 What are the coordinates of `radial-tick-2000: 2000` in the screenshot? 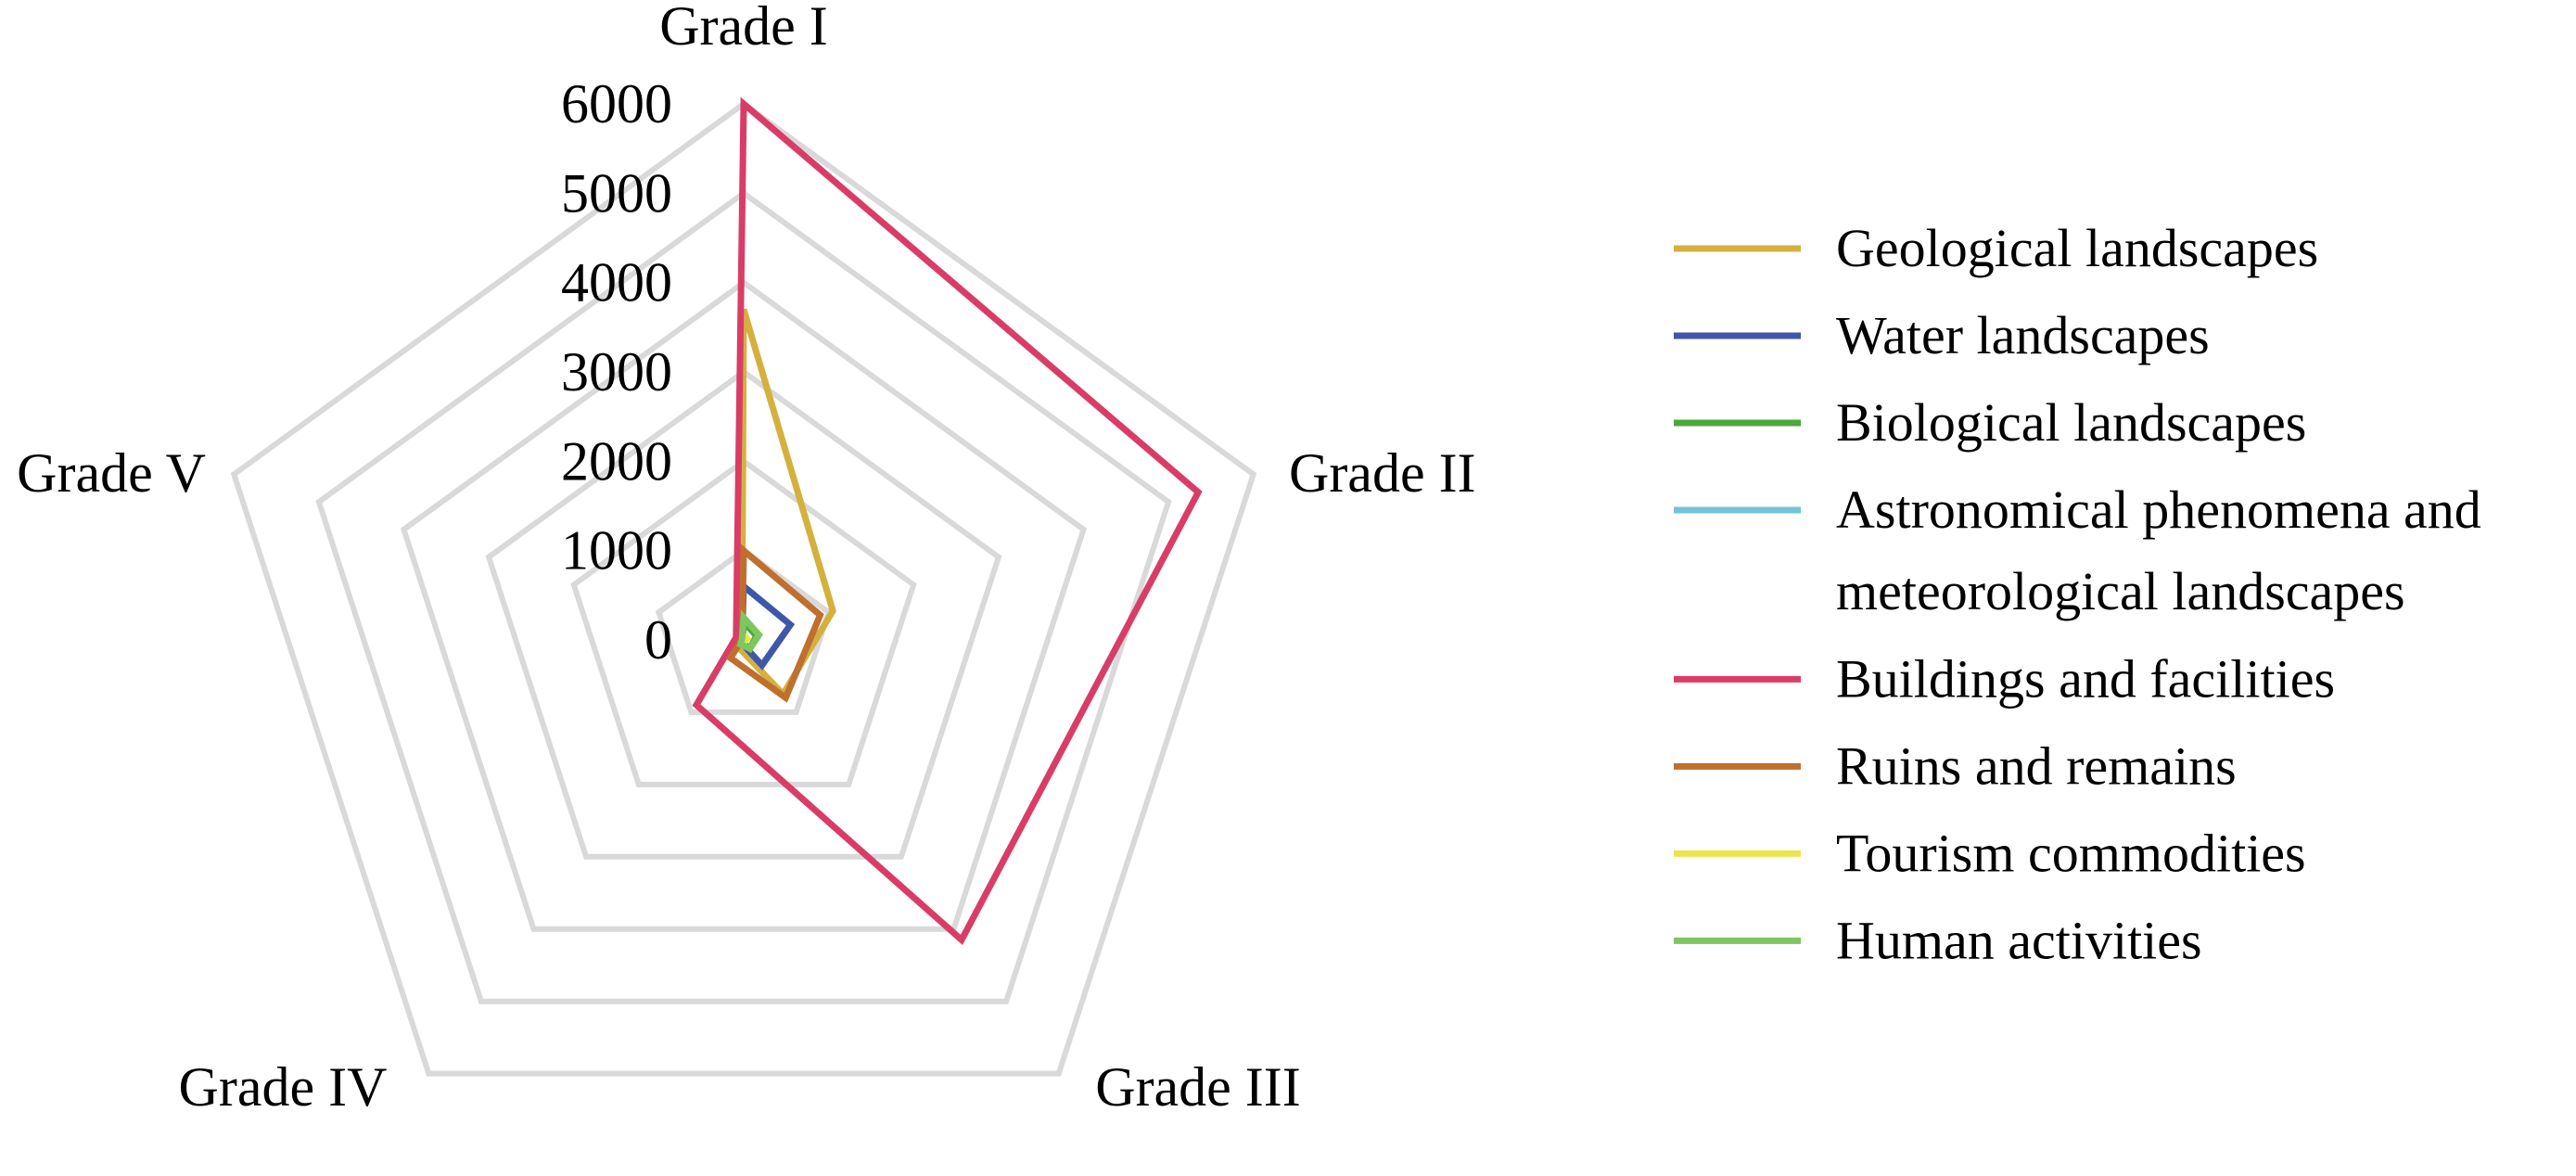 It's located at (616, 461).